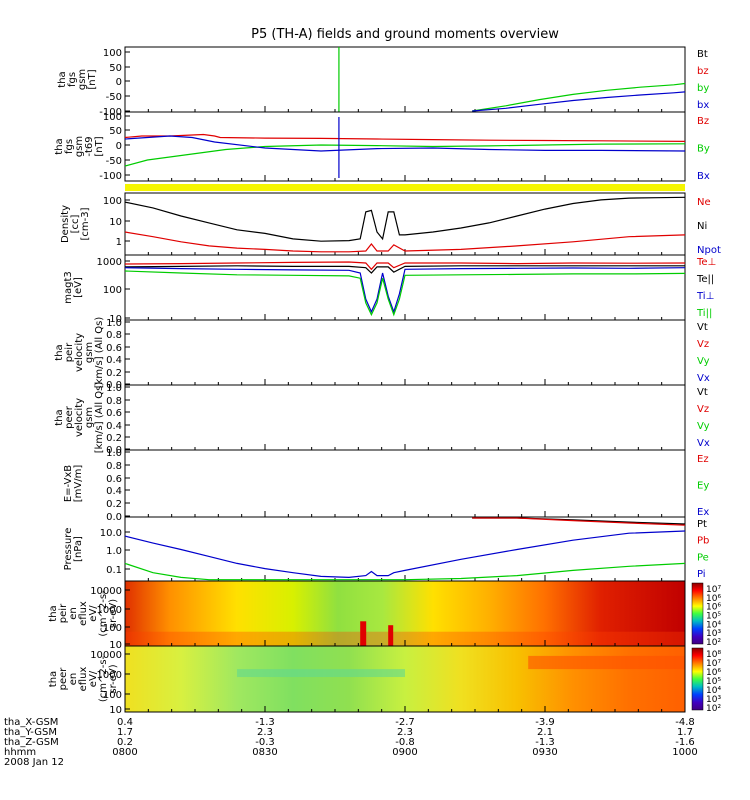  I want to click on panel-10-colorbar-label-4: 10⁴, so click(713, 691).